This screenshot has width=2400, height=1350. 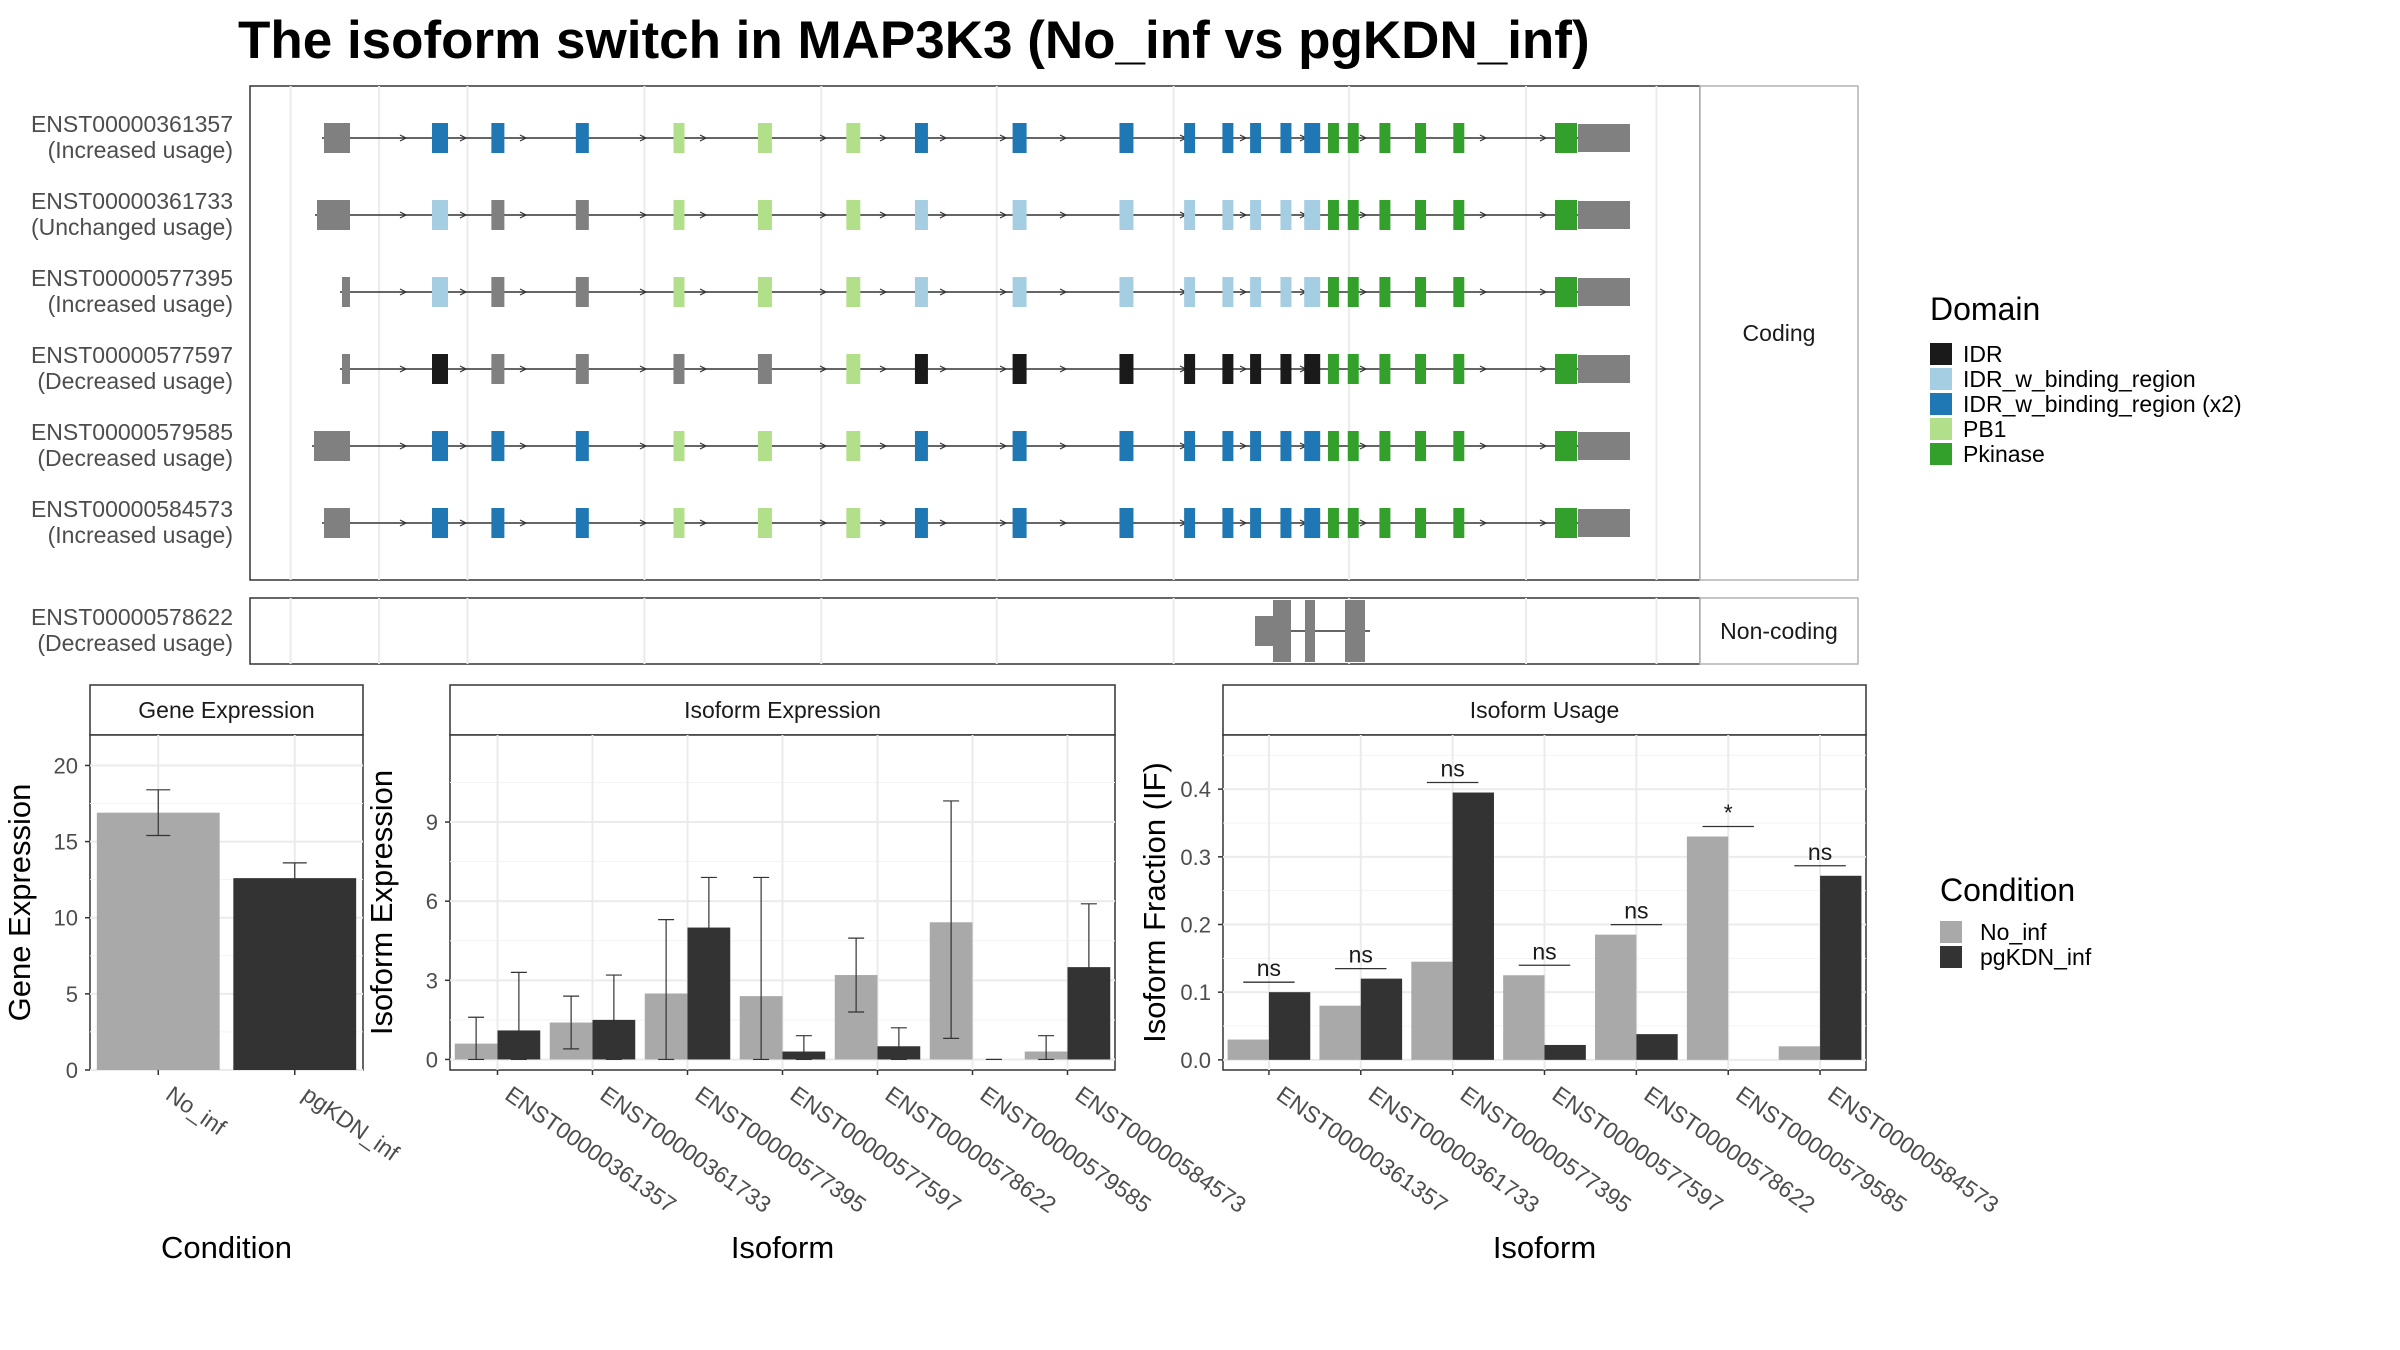 What do you see at coordinates (66, 918) in the screenshot?
I see `y-tick-label: 10` at bounding box center [66, 918].